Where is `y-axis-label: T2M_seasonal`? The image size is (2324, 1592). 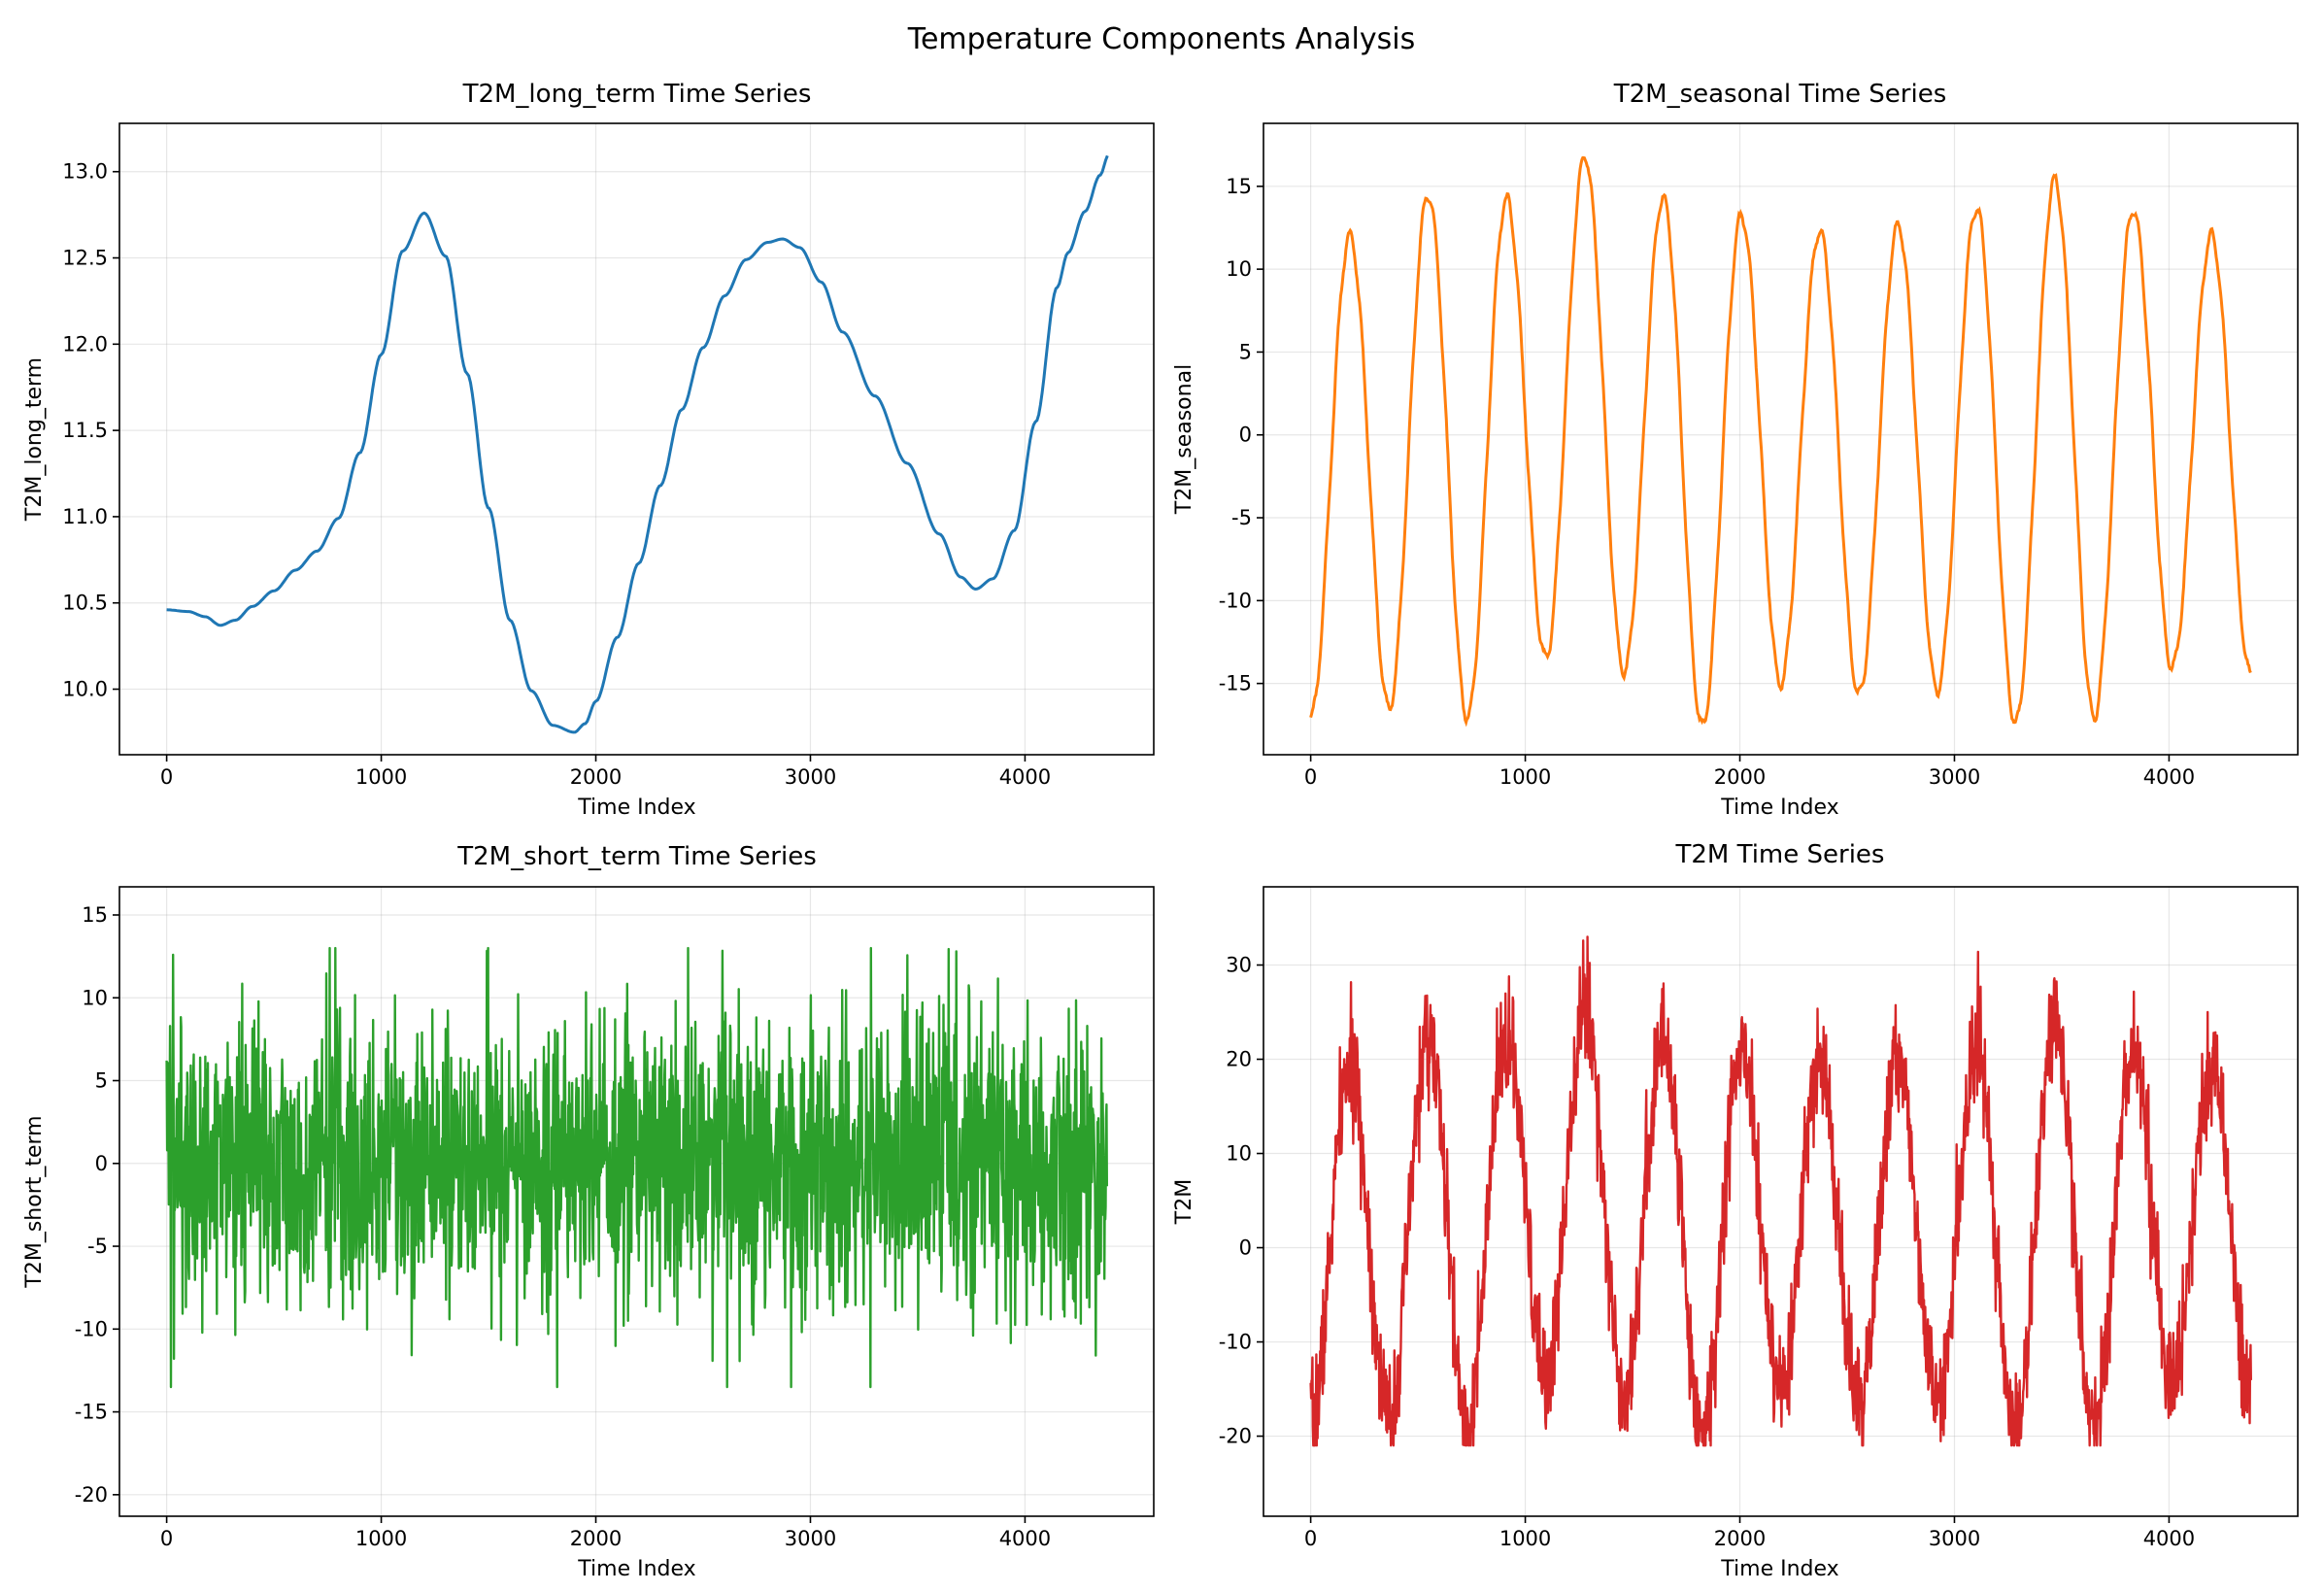 y-axis-label: T2M_seasonal is located at coordinates (1184, 439).